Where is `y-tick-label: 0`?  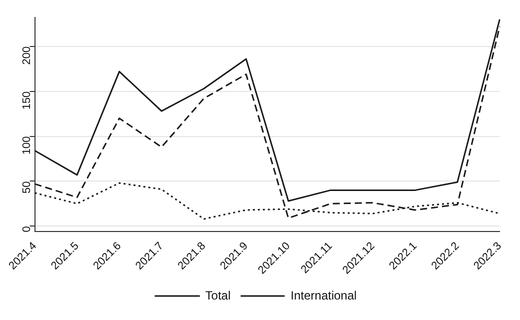 y-tick-label: 0 is located at coordinates (26, 229).